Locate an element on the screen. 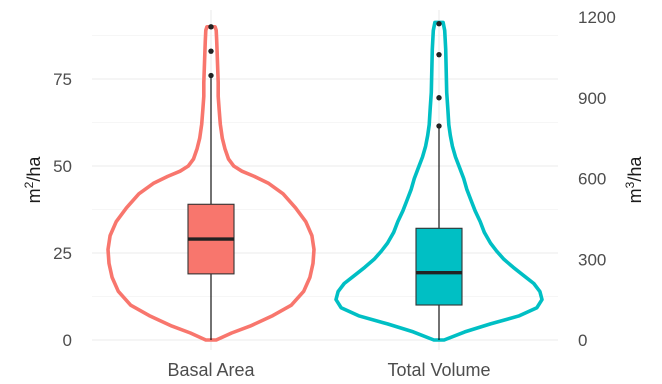  y-left-axis-title: m2/ha is located at coordinates (33, 180).